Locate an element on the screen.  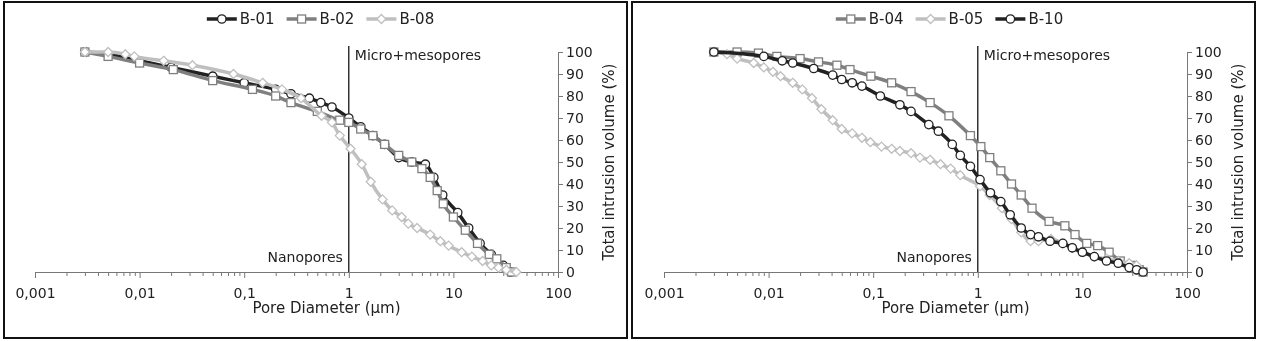
legend-label: B-02 is located at coordinates (337, 19).